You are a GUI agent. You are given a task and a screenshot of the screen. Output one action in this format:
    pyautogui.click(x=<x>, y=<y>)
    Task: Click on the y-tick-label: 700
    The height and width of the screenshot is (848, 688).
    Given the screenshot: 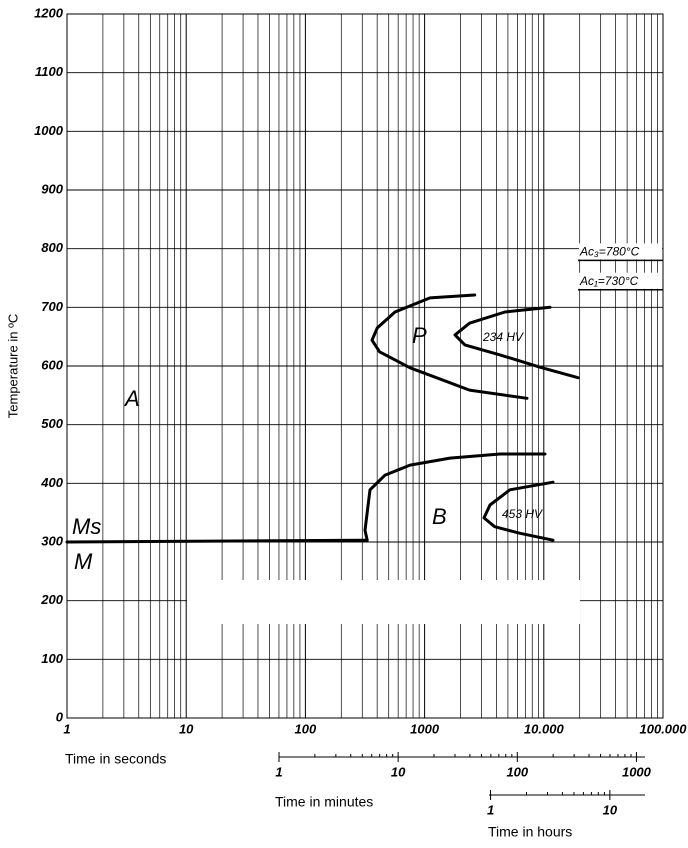 What is the action you would take?
    pyautogui.click(x=52, y=306)
    